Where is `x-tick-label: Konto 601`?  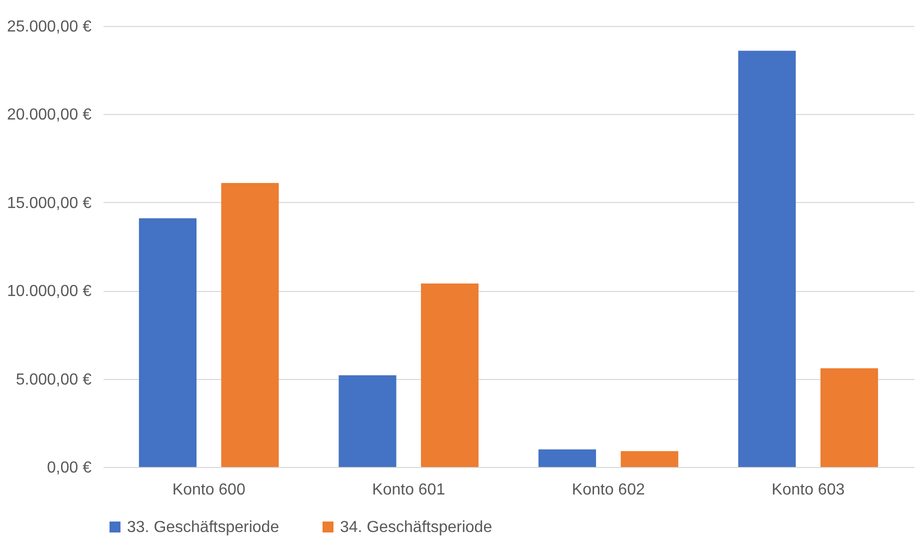
x-tick-label: Konto 601 is located at coordinates (409, 490).